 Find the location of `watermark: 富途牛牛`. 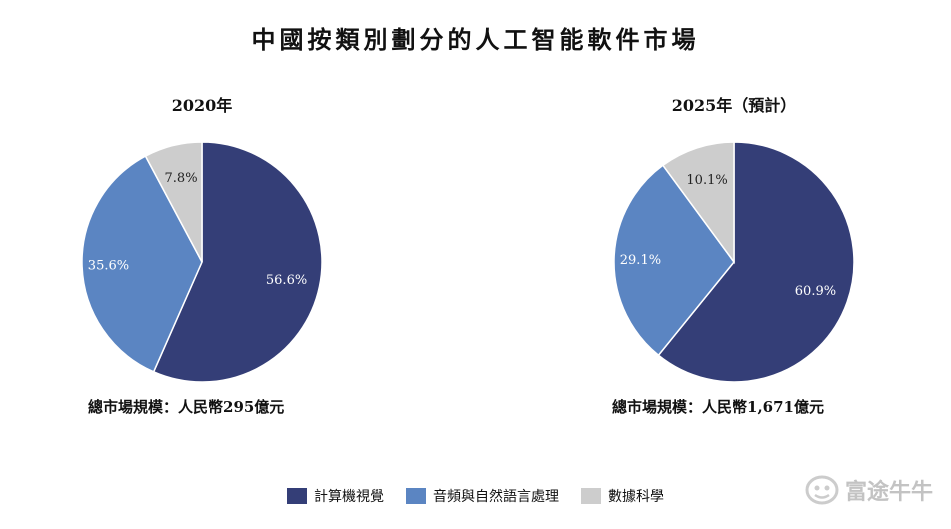

watermark: 富途牛牛 is located at coordinates (869, 490).